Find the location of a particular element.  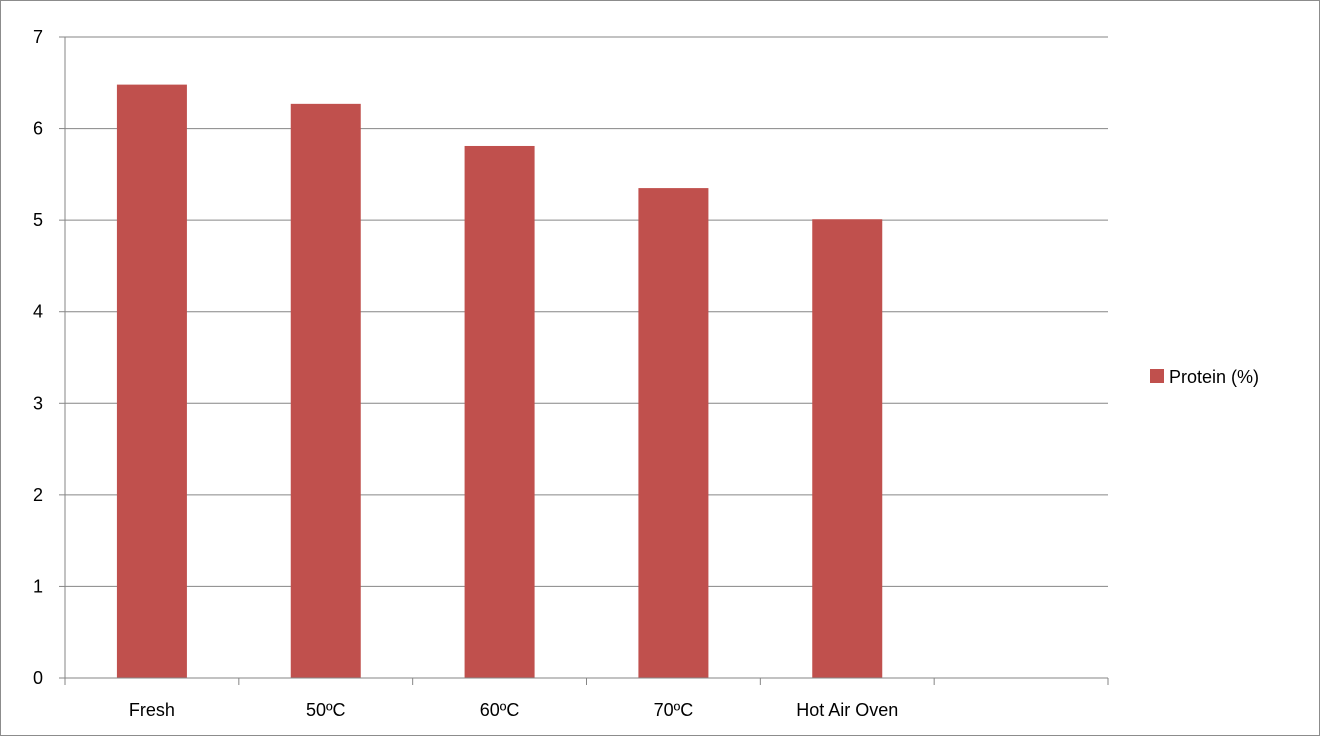

y-tick-label: 3 is located at coordinates (38, 403).